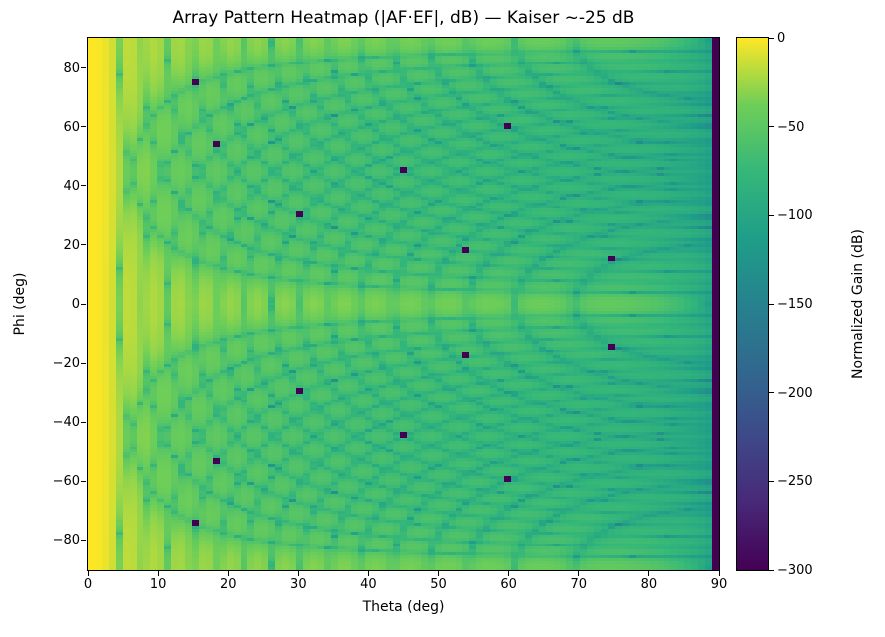 This screenshot has height=637, width=885. I want to click on colorbar-tick-label: −150, so click(795, 304).